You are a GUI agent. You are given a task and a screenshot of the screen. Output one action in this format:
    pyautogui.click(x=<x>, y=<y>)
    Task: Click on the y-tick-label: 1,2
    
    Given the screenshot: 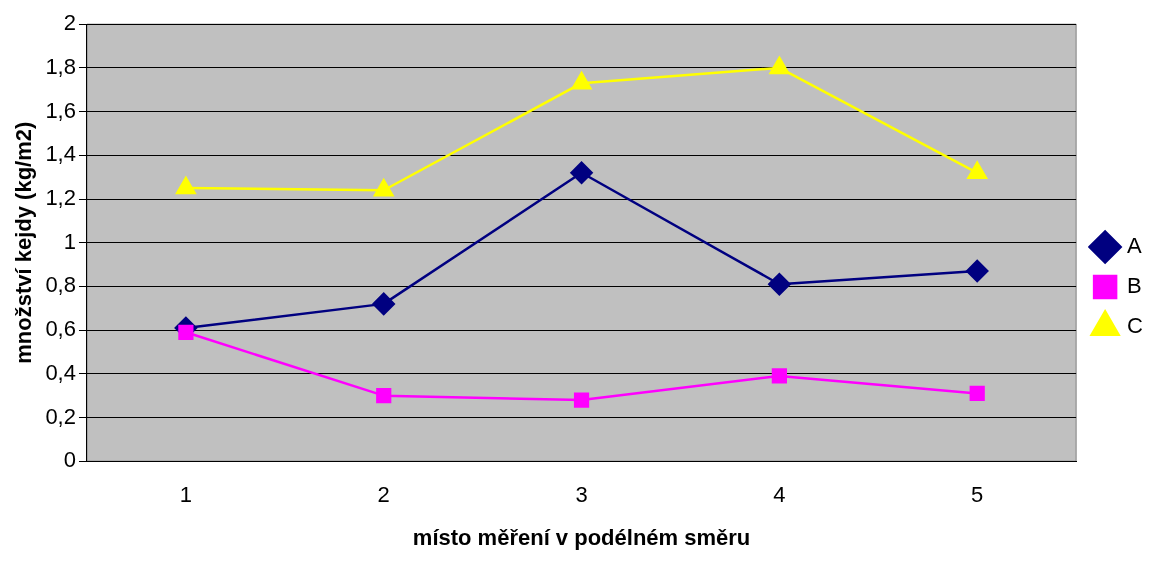 What is the action you would take?
    pyautogui.click(x=60, y=198)
    